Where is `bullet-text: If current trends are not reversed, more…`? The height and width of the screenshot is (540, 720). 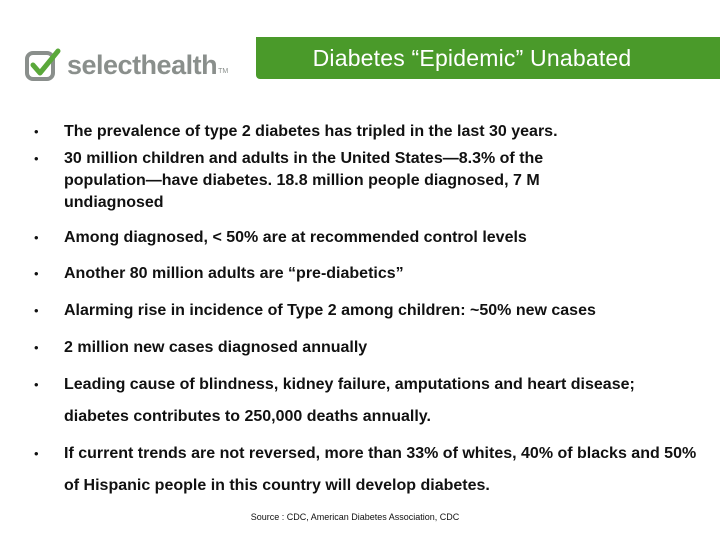 bullet-text: If current trends are not reversed, more… is located at coordinates (380, 469).